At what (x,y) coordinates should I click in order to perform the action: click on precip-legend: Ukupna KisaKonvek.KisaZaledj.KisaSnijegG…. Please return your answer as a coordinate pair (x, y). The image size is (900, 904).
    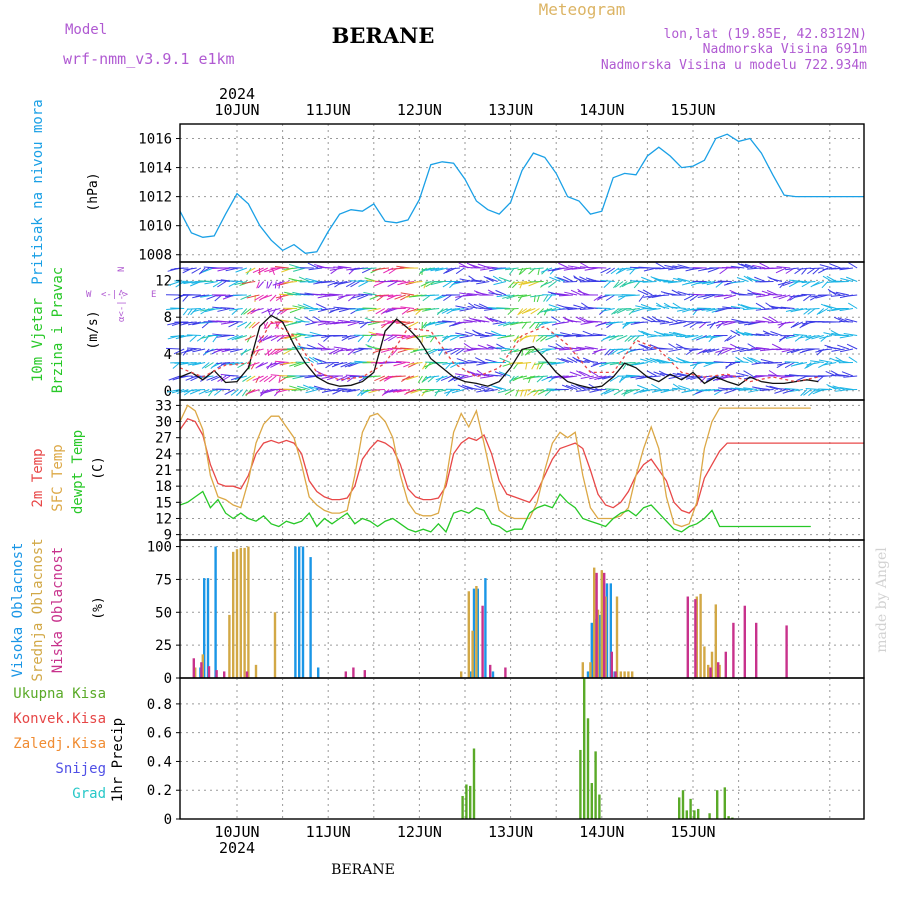
    Looking at the image, I should click on (59, 744).